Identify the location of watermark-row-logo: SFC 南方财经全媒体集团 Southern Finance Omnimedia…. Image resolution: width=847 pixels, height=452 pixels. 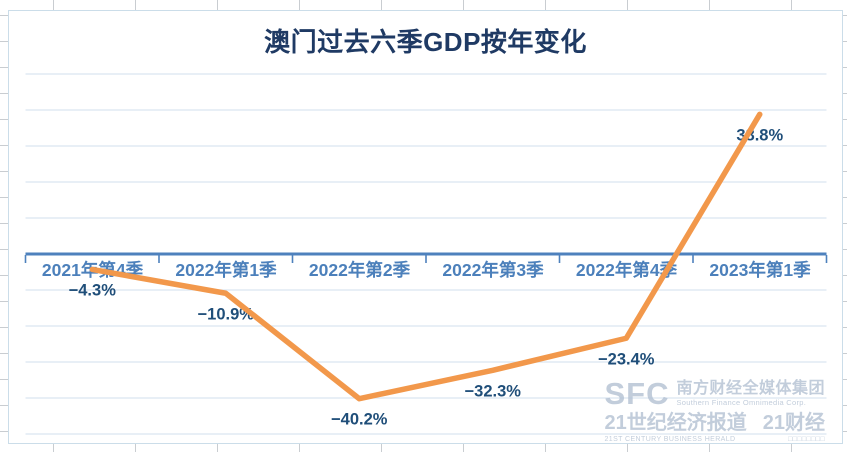
(714, 393).